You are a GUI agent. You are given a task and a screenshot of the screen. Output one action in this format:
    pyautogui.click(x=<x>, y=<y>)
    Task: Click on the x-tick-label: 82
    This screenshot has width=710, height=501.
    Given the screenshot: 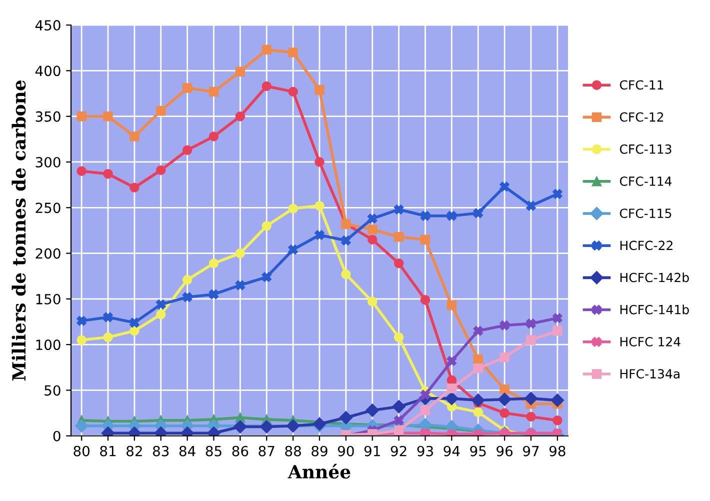 What is the action you would take?
    pyautogui.click(x=134, y=451)
    